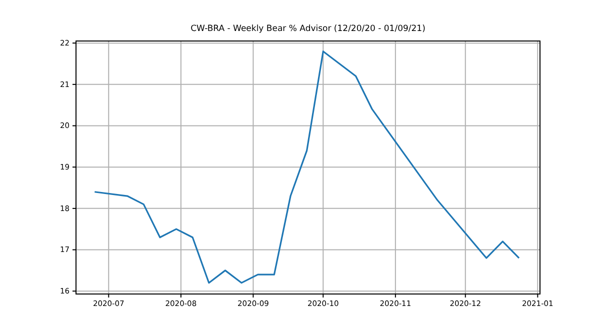 The width and height of the screenshot is (600, 330). I want to click on chart-title: CW-BRA - Weekly Bear % Advisor (12/20/20 - 01/09/21), so click(308, 29).